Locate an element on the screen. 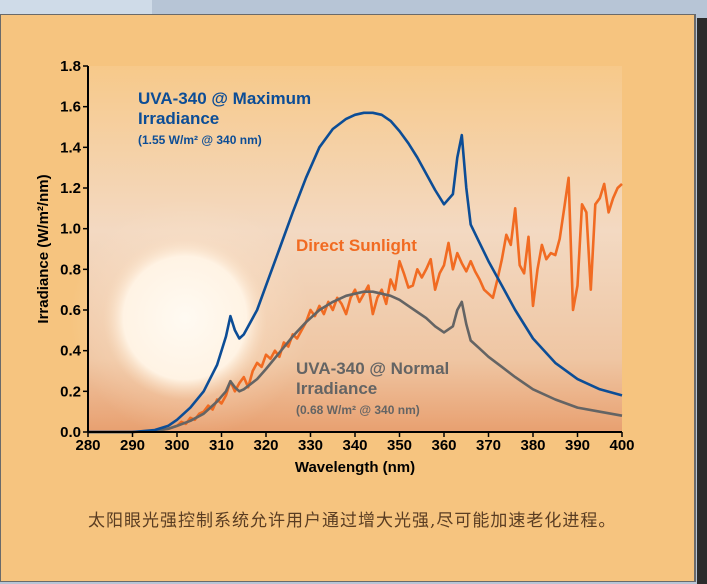  x-tick-label: 370 is located at coordinates (488, 445).